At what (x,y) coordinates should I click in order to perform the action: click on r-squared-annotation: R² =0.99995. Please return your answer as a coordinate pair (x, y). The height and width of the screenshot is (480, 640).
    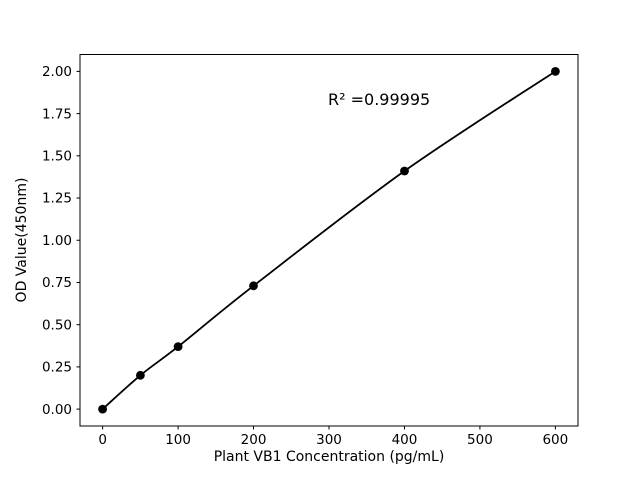
    Looking at the image, I should click on (379, 99).